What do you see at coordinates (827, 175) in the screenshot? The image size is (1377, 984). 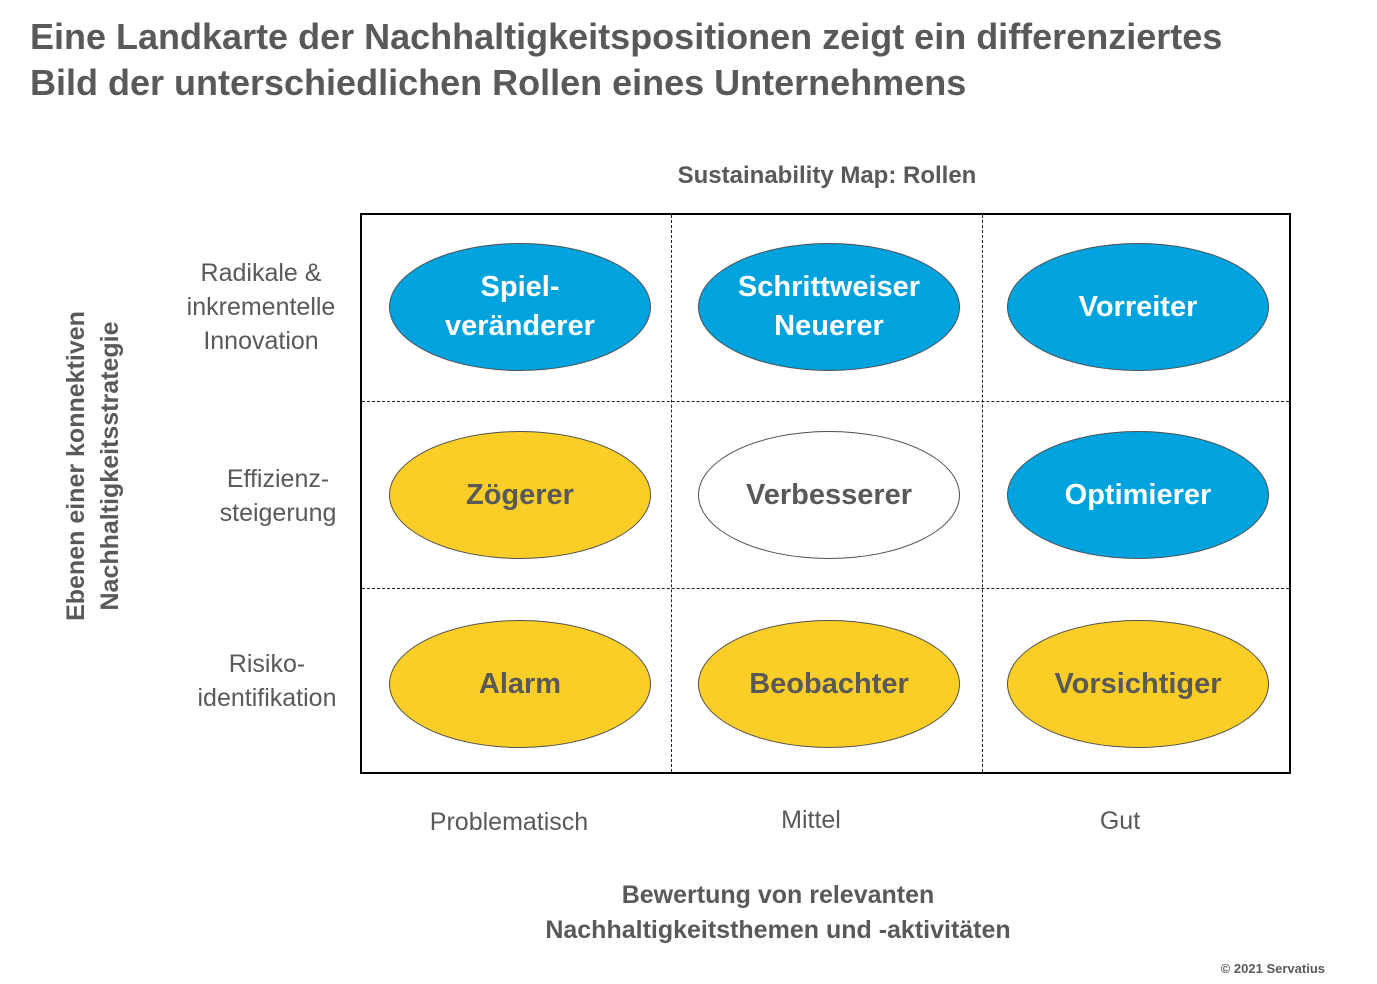 I see `map-title: Sustainability Map: Rollen` at bounding box center [827, 175].